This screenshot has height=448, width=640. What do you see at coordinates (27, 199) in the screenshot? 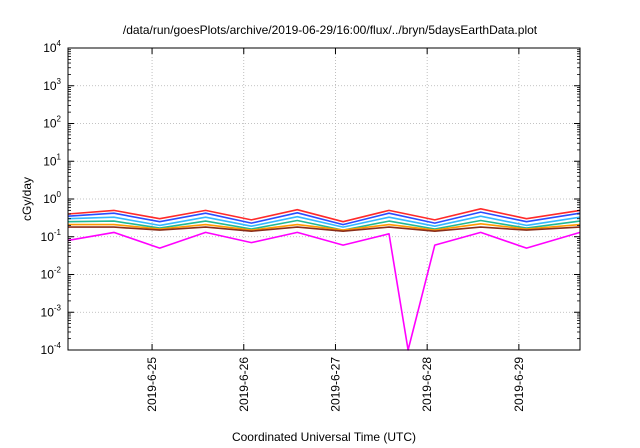
I see `y-axis-label: cGy/day` at bounding box center [27, 199].